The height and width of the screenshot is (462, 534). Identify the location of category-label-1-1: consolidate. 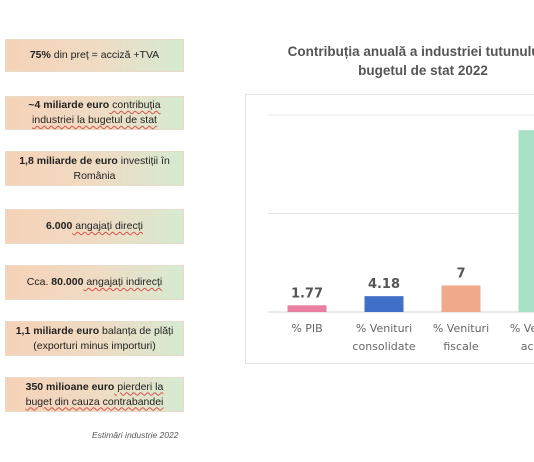
(383, 346).